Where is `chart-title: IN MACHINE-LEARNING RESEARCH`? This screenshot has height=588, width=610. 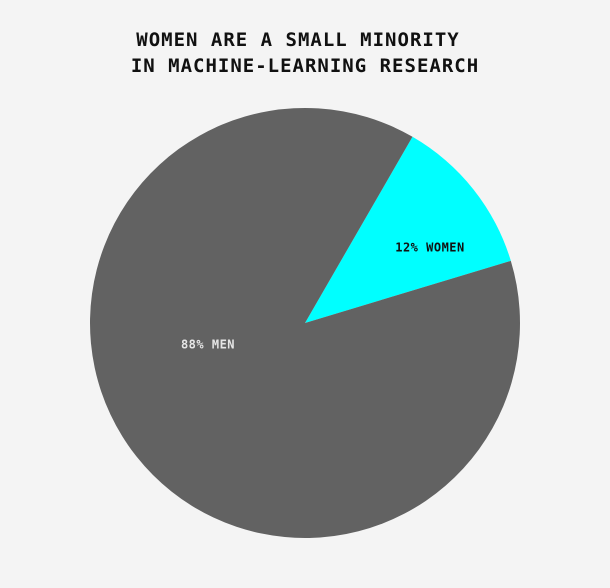 chart-title: IN MACHINE-LEARNING RESEARCH is located at coordinates (305, 66).